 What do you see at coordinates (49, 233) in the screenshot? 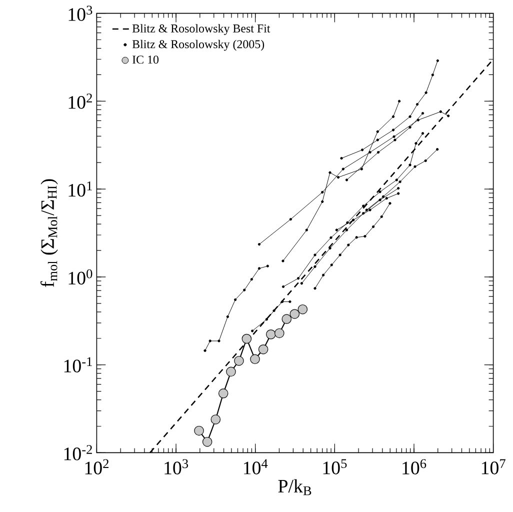
I see `y-axis-title: f$_{mol}$ (Σ$_{Mol}$/Σ$_{HI}$)` at bounding box center [49, 233].